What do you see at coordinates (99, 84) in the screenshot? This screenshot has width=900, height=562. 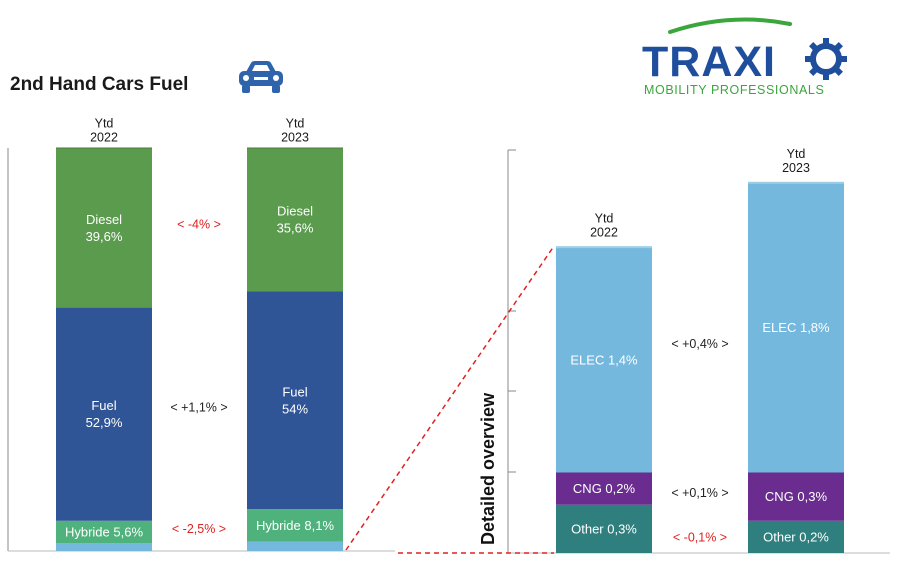 I see `chart-title: 2nd Hand Cars Fuel` at bounding box center [99, 84].